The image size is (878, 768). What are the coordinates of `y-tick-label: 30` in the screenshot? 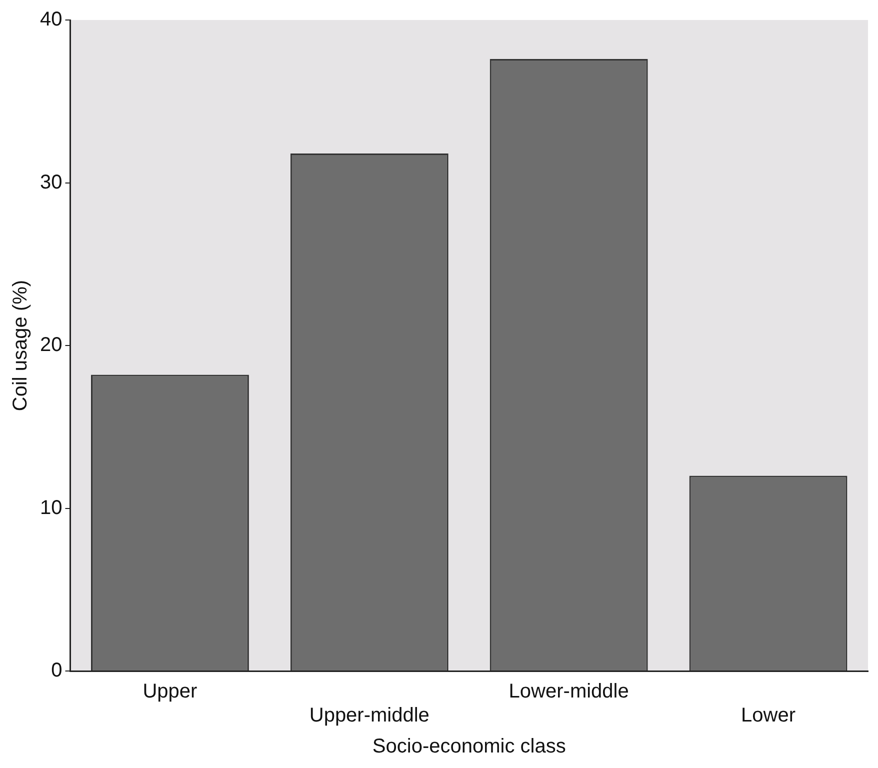 It's located at (51, 182).